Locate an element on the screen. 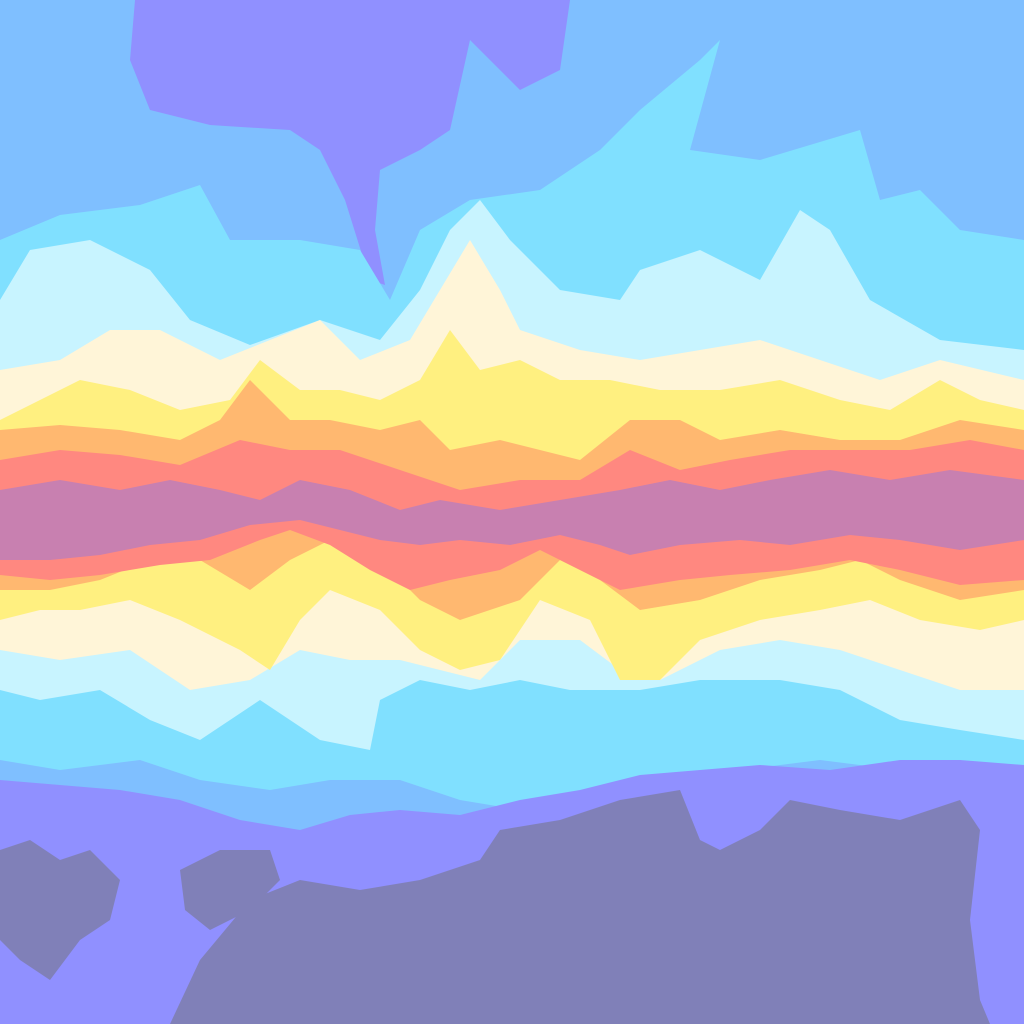 The height and width of the screenshot is (1024, 1024). cold-top-blob is located at coordinates (350, 142).